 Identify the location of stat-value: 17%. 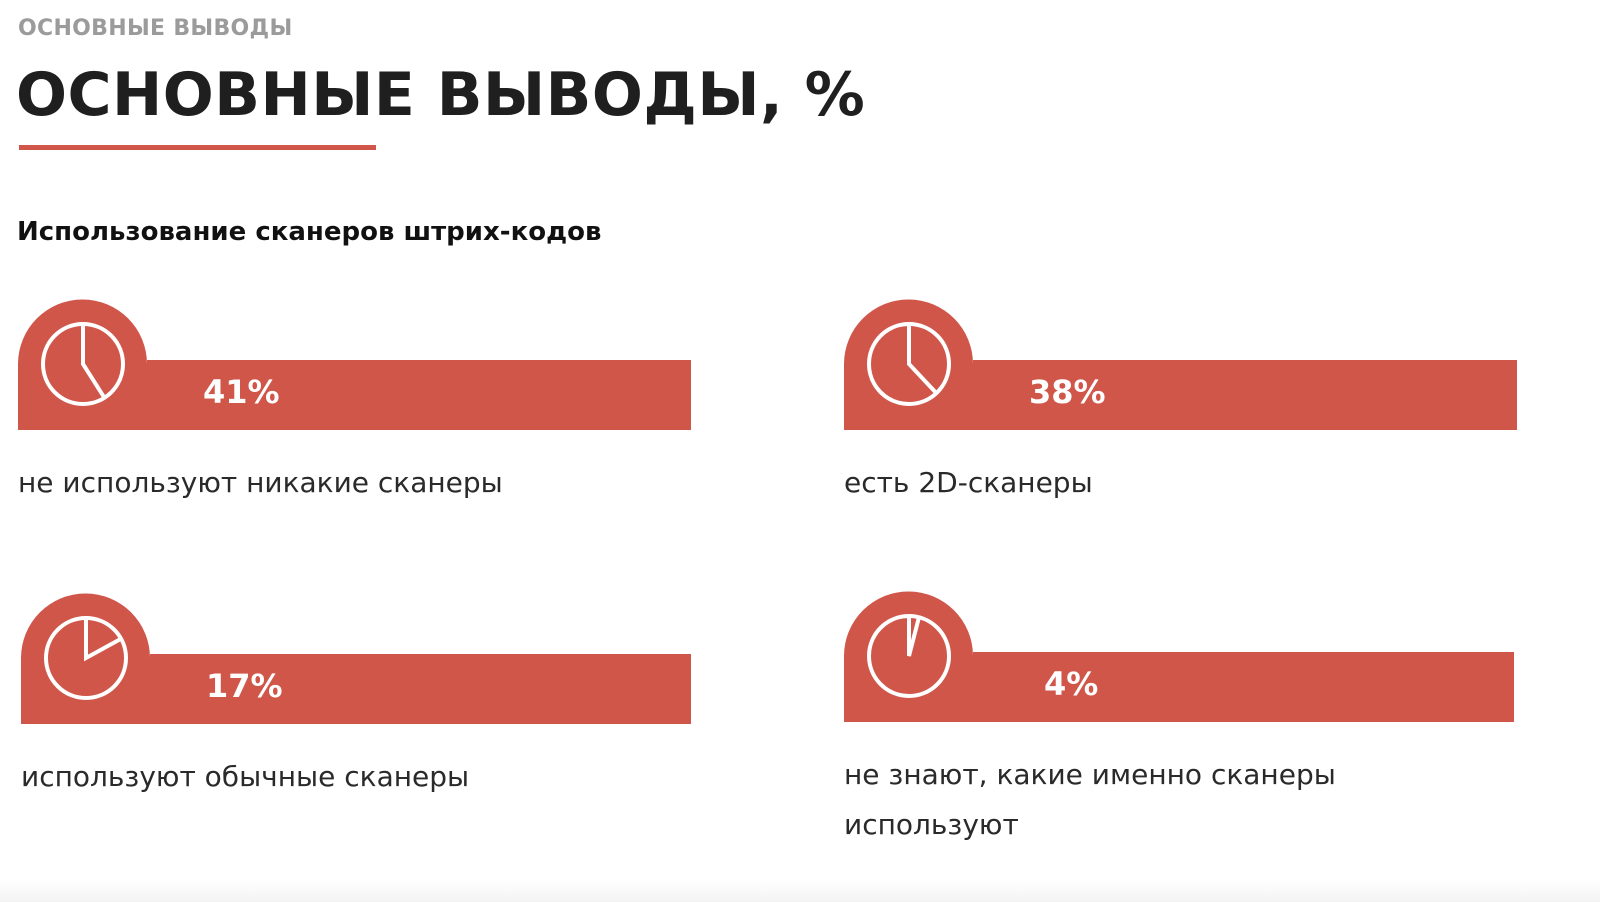
(244, 686).